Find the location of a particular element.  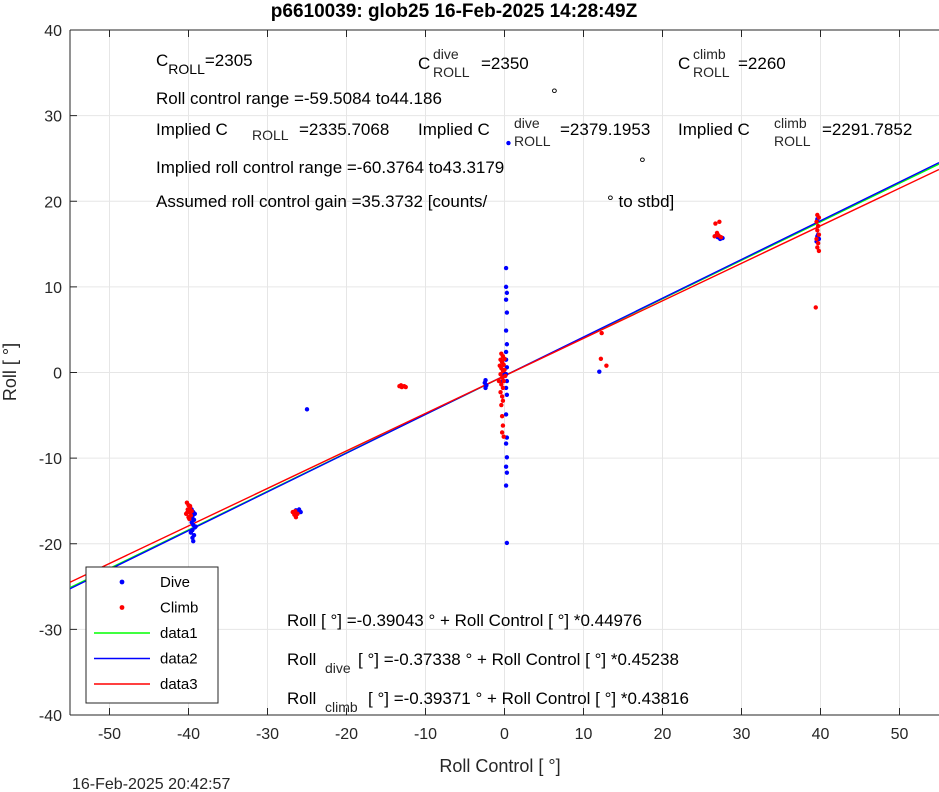

annot-fit-climb-label: Roll is located at coordinates (301, 698).